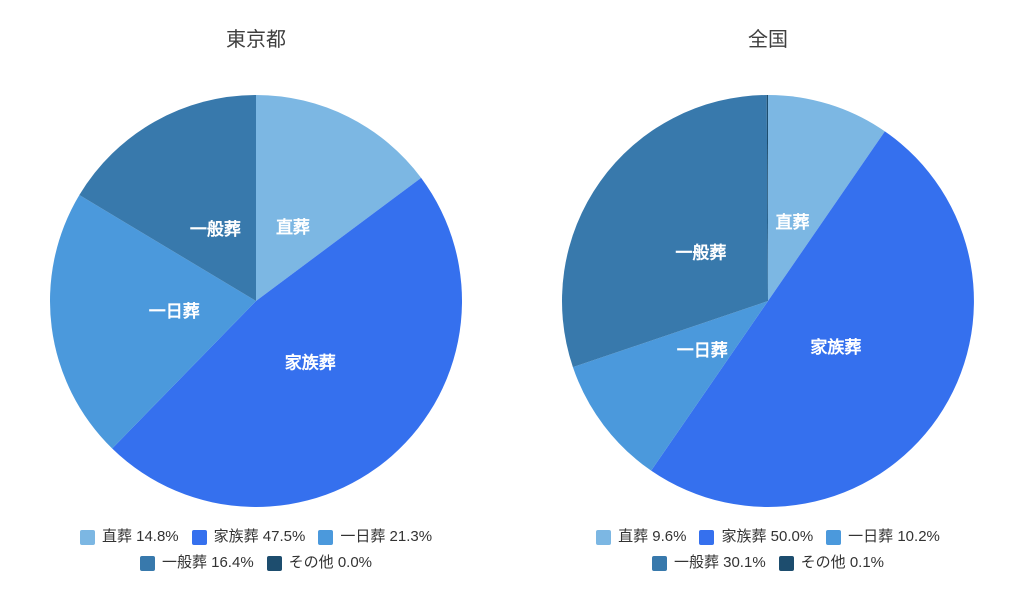 Image resolution: width=1024 pixels, height=616 pixels. Describe the element at coordinates (207, 562) in the screenshot. I see `legend-label-一般葬: 一般葬 16.4%` at that location.